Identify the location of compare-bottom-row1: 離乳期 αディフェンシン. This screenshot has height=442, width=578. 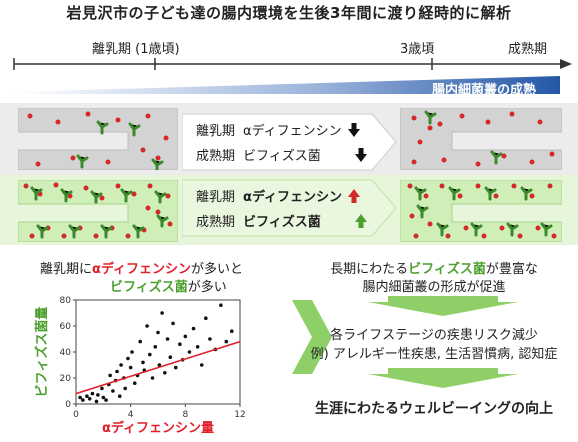
(289, 195).